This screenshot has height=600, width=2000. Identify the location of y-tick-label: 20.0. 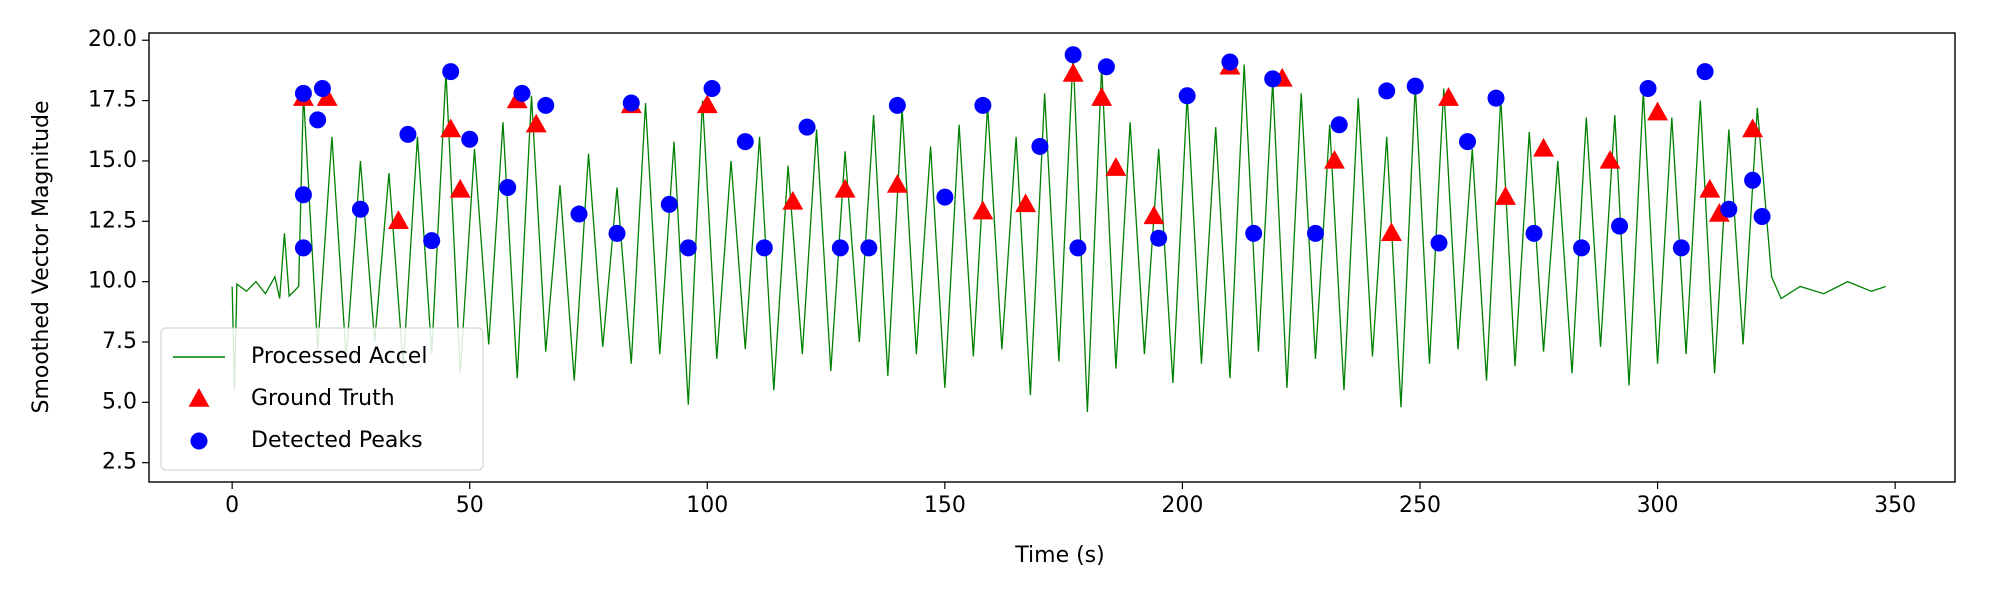
(112, 39).